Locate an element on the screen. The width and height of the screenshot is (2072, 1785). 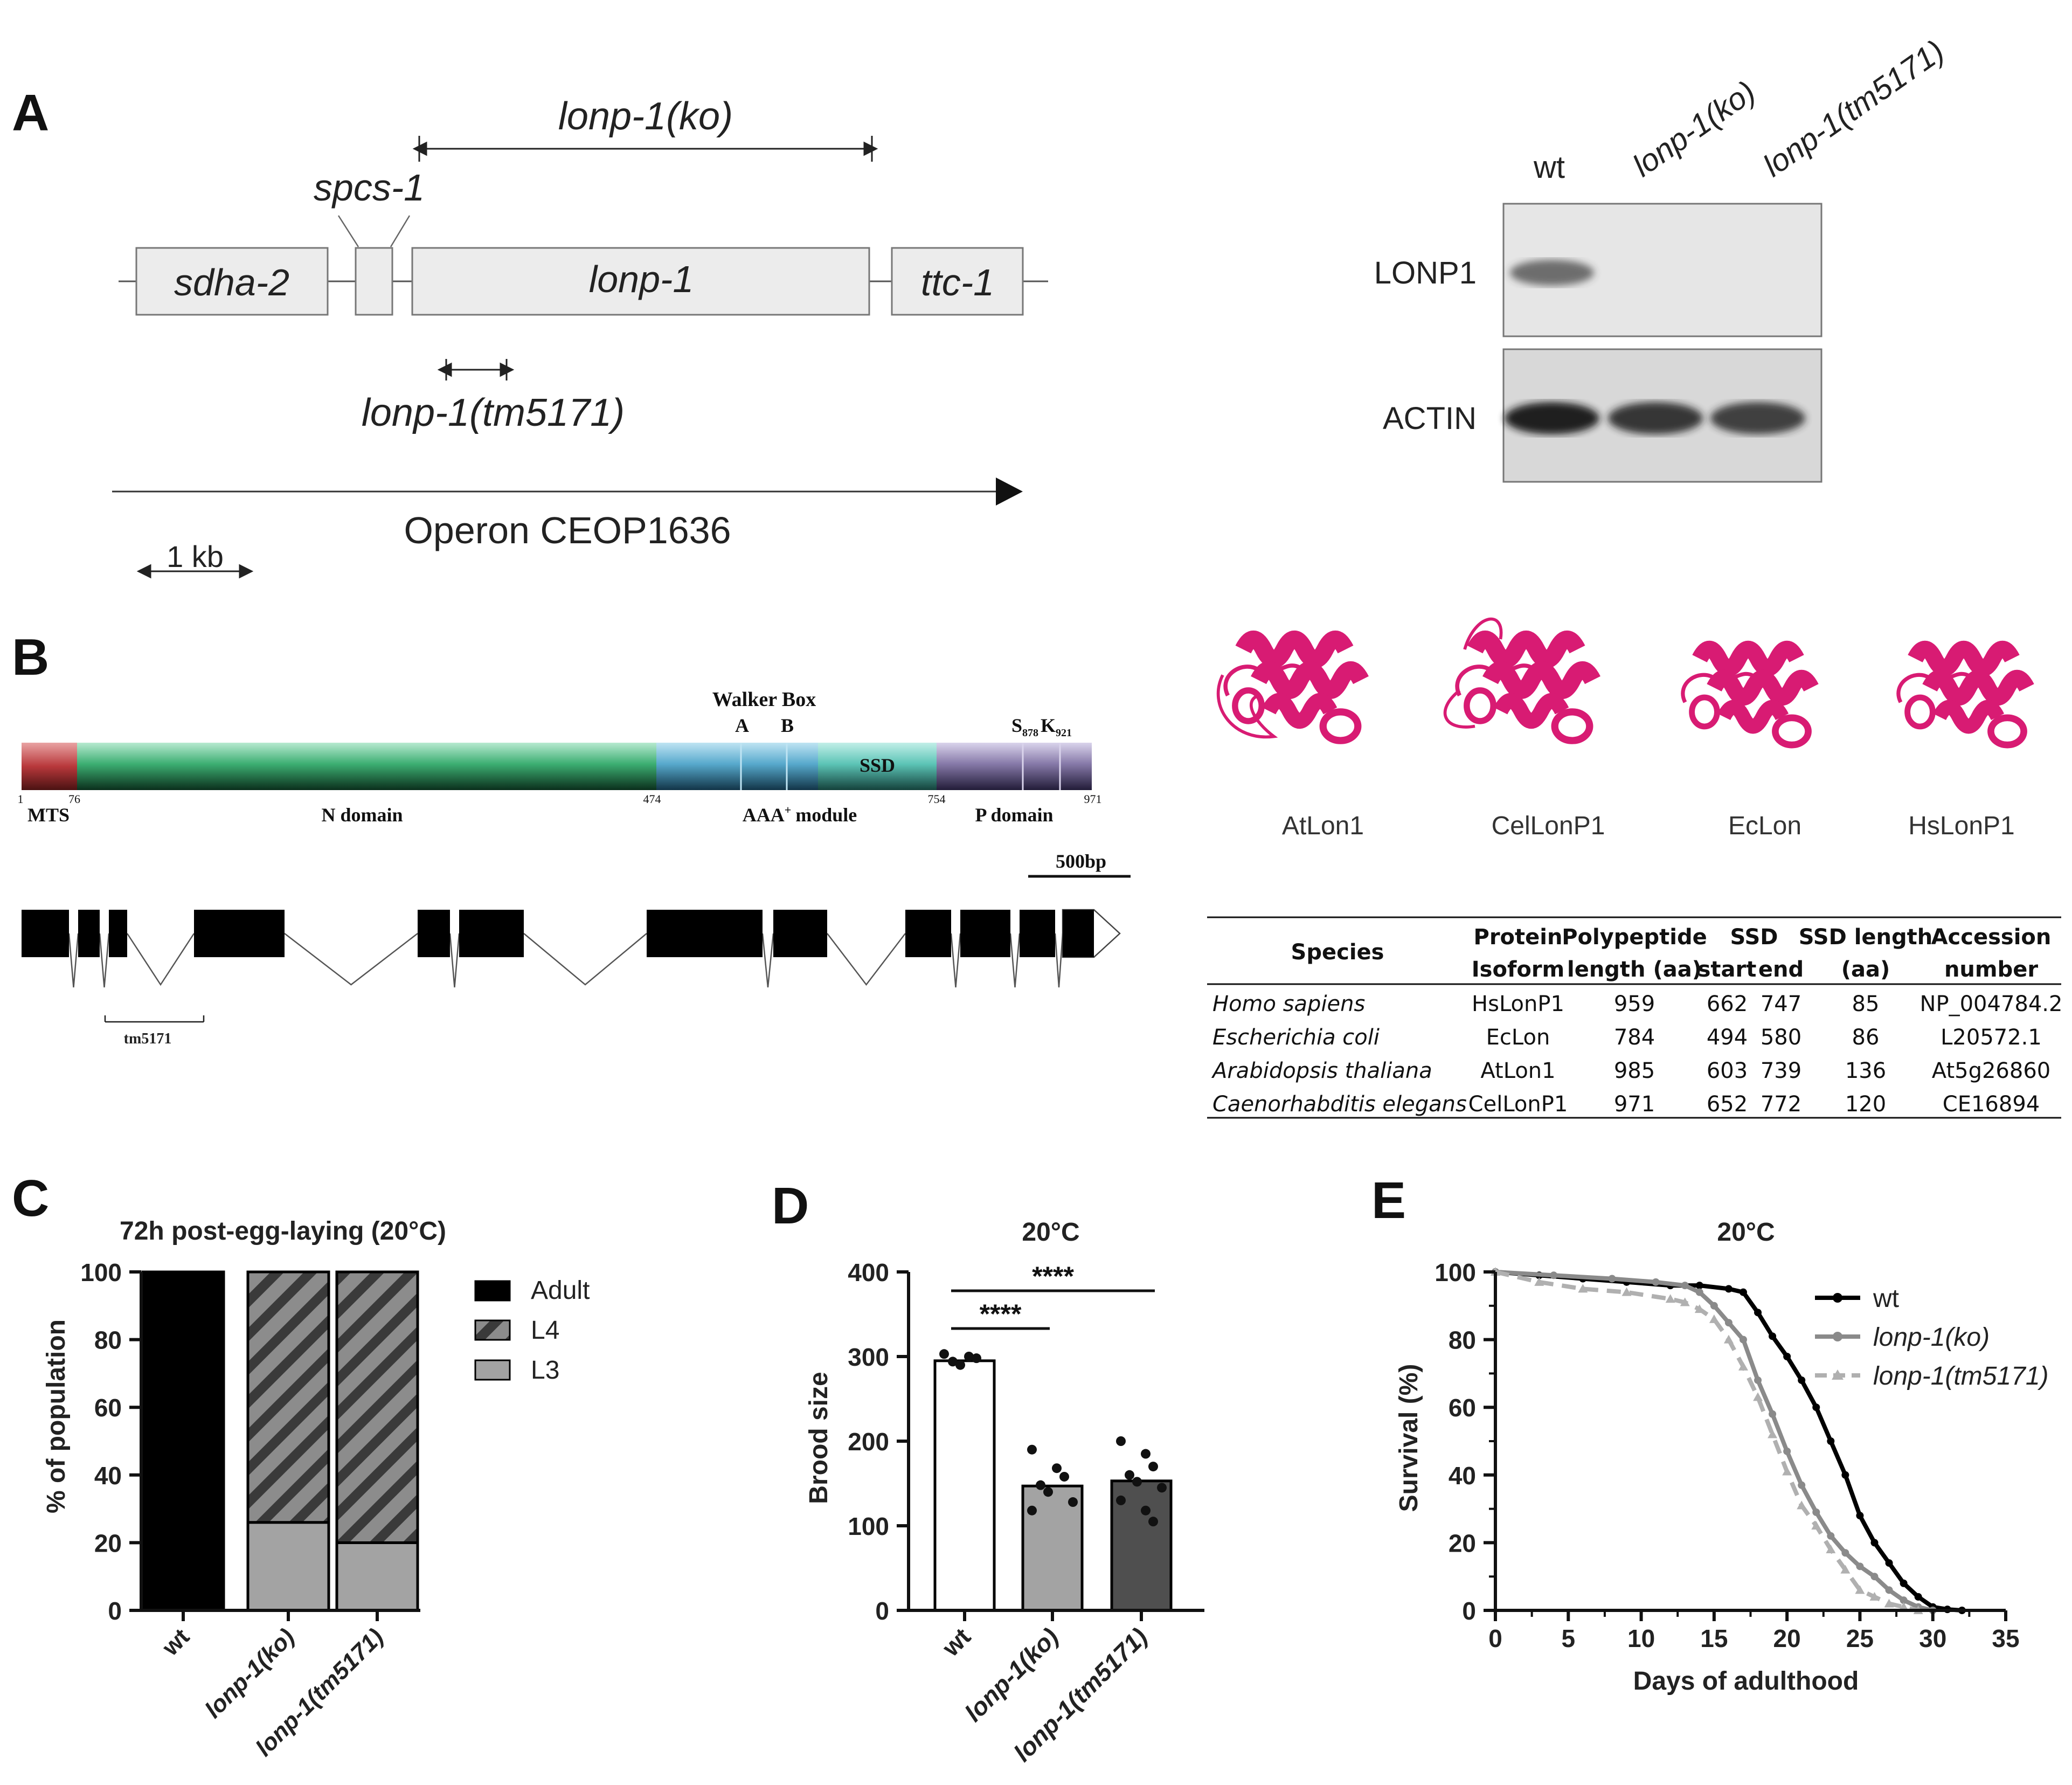
panel-letter-a: A is located at coordinates (30, 113).